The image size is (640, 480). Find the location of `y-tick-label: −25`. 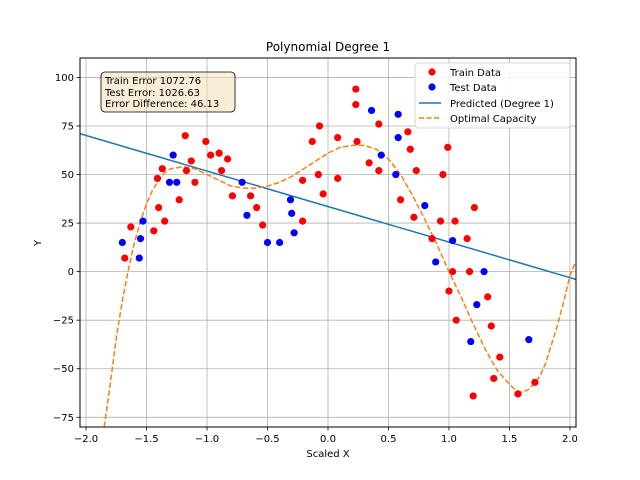

y-tick-label: −25 is located at coordinates (63, 321).